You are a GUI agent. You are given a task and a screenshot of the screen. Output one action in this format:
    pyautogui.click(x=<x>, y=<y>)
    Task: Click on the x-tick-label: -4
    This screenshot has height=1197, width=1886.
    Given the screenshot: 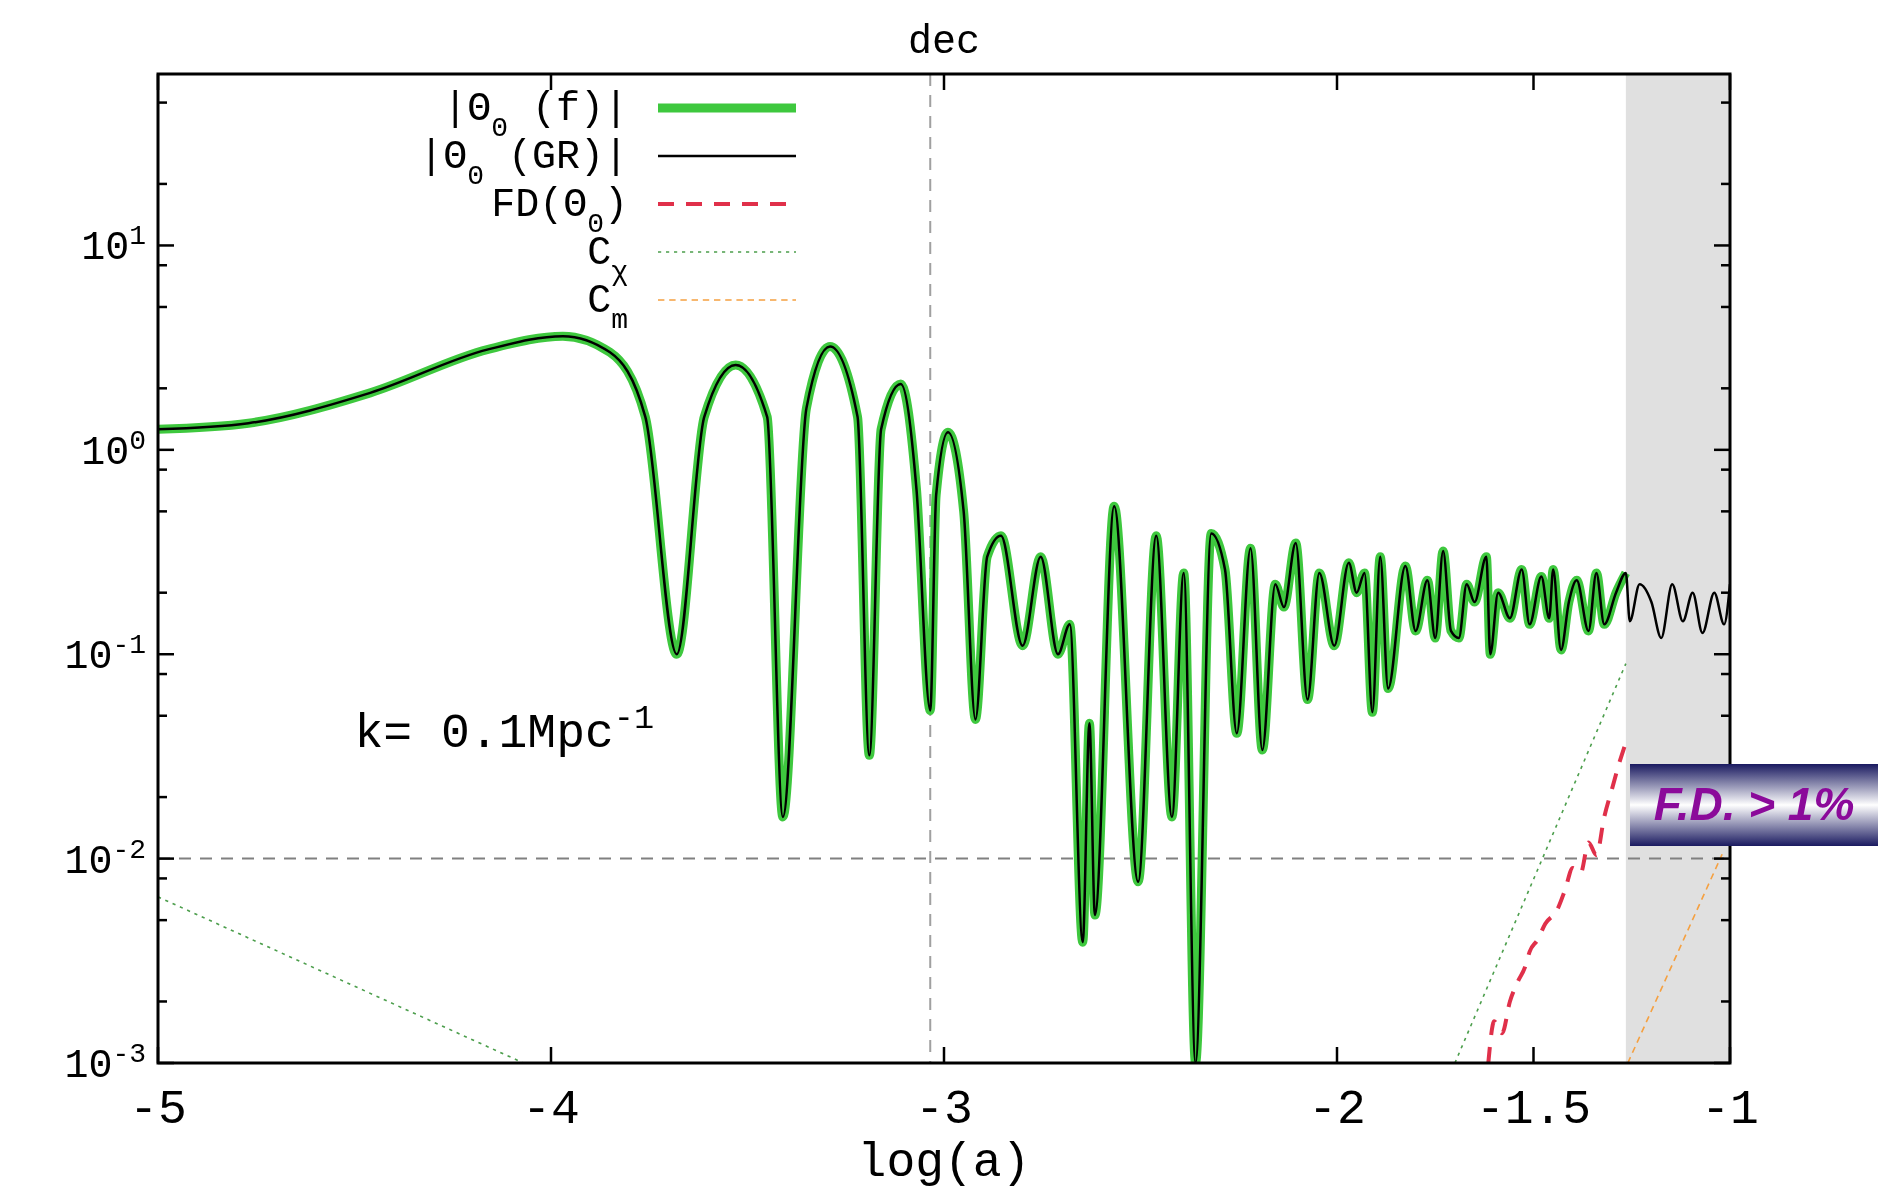 What is the action you would take?
    pyautogui.click(x=551, y=1110)
    